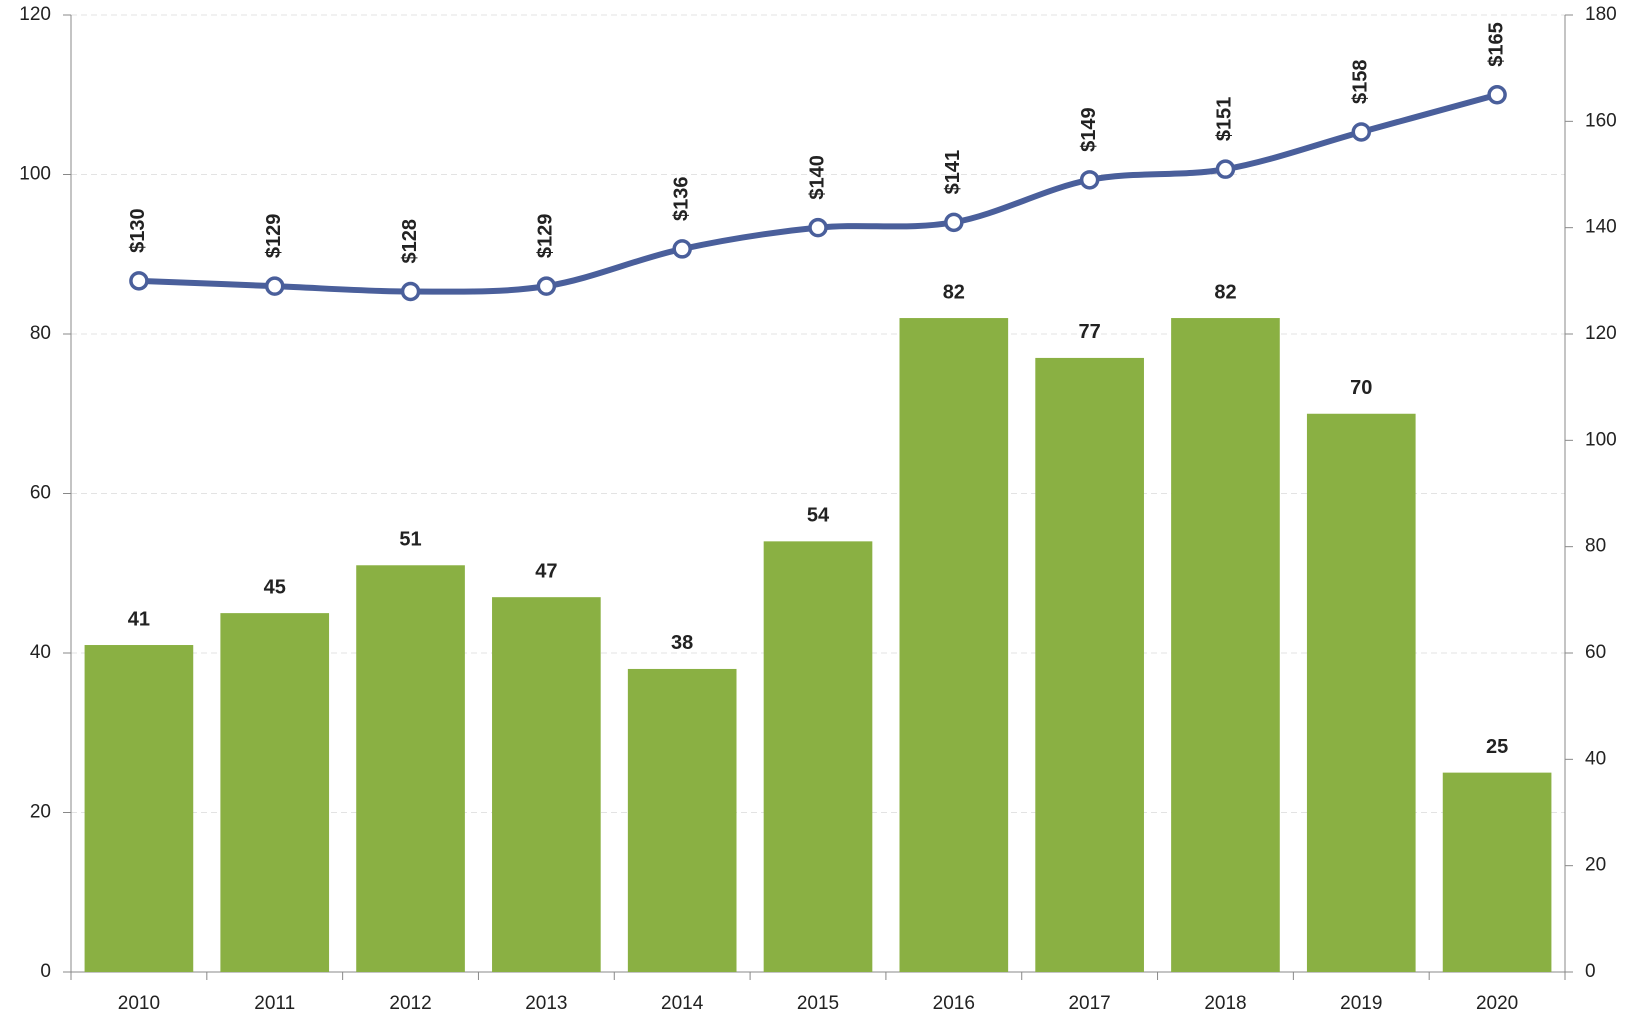  What do you see at coordinates (410, 241) in the screenshot?
I see `line-value-label: $128` at bounding box center [410, 241].